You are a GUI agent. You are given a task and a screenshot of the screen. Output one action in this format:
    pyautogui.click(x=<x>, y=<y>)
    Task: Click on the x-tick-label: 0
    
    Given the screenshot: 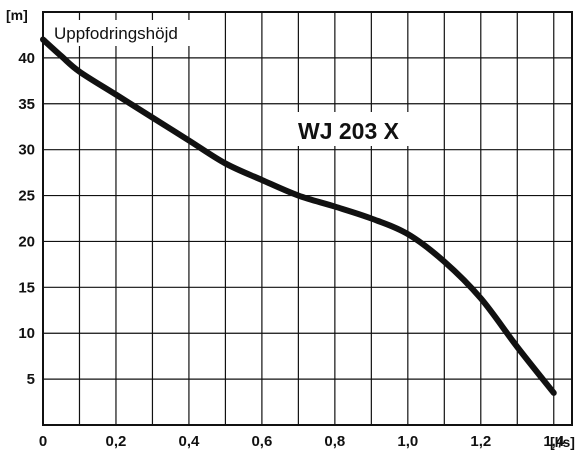 What is the action you would take?
    pyautogui.click(x=43, y=441)
    